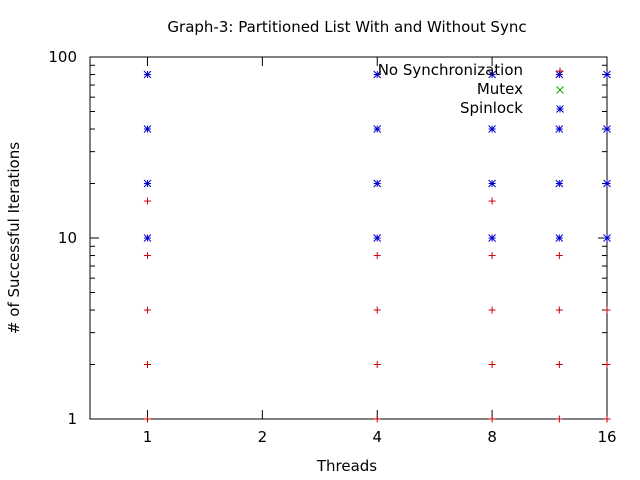 Image resolution: width=640 pixels, height=480 pixels. What do you see at coordinates (450, 70) in the screenshot?
I see `legend-label: No Synchronization` at bounding box center [450, 70].